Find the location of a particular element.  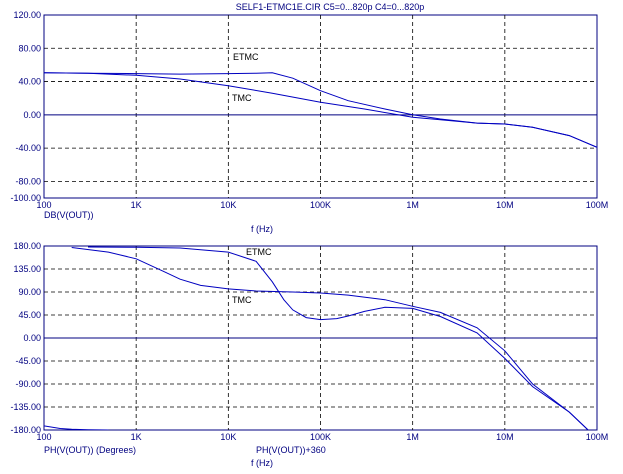

magnitude-y-tick-label: 40.00 is located at coordinates (29, 82).